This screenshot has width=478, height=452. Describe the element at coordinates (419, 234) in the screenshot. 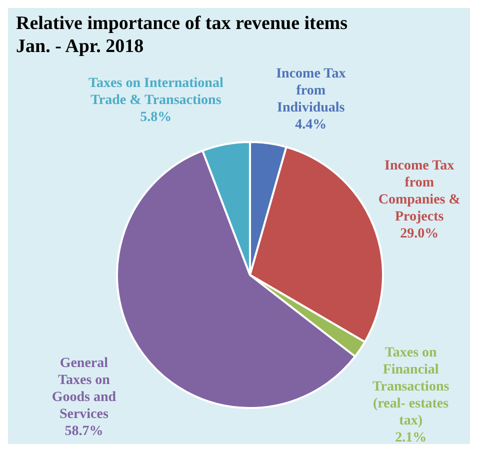

I see `data-label: 29.0%` at that location.